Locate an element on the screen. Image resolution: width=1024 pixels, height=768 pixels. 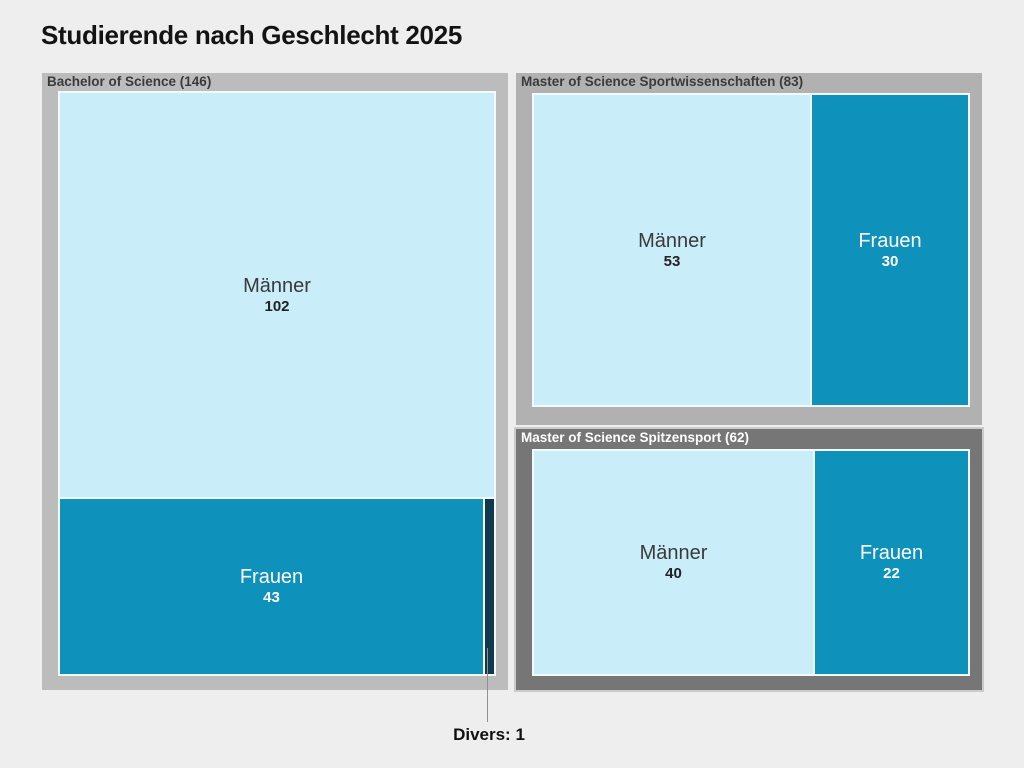
divers-callout-label: Divers: 1 is located at coordinates (489, 734).